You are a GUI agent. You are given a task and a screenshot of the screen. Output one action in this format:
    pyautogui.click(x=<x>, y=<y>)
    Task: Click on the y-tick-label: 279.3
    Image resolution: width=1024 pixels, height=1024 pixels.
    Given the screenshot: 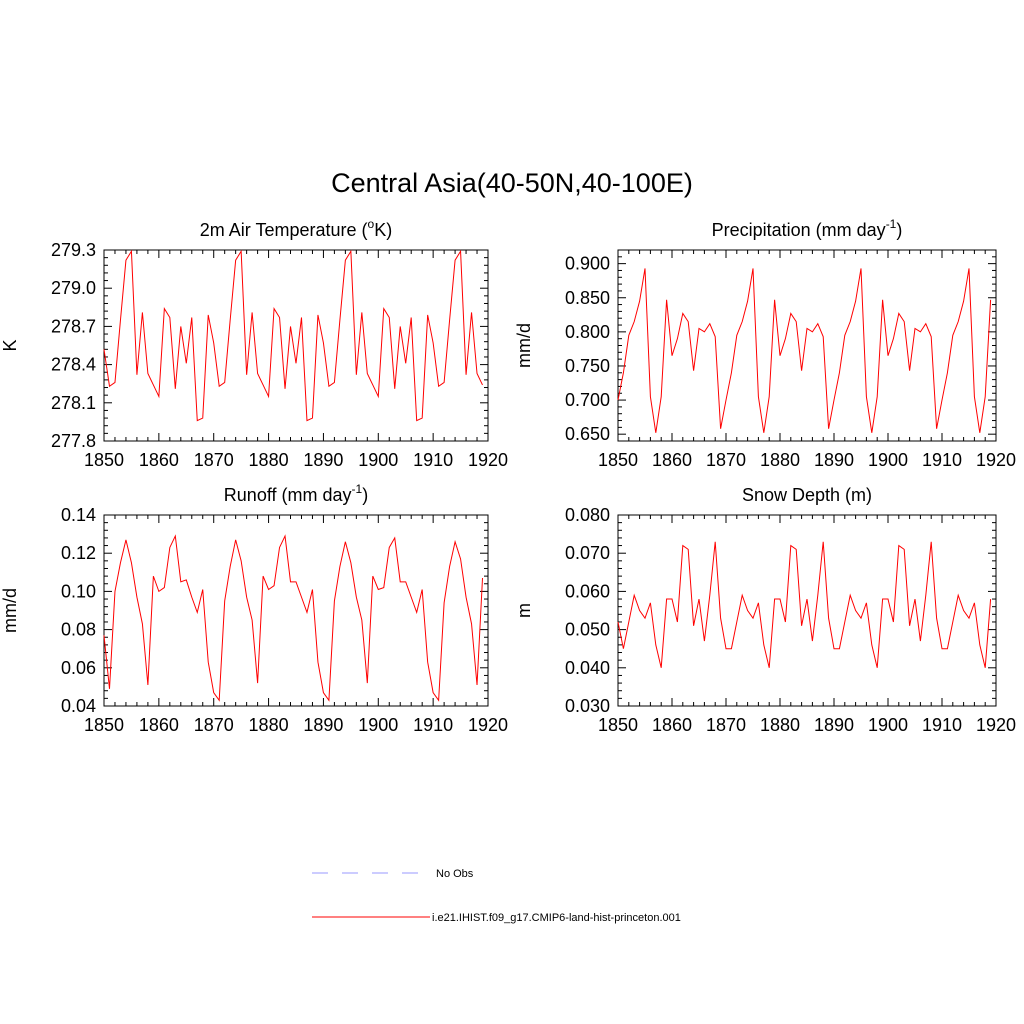 What is the action you would take?
    pyautogui.click(x=73, y=250)
    